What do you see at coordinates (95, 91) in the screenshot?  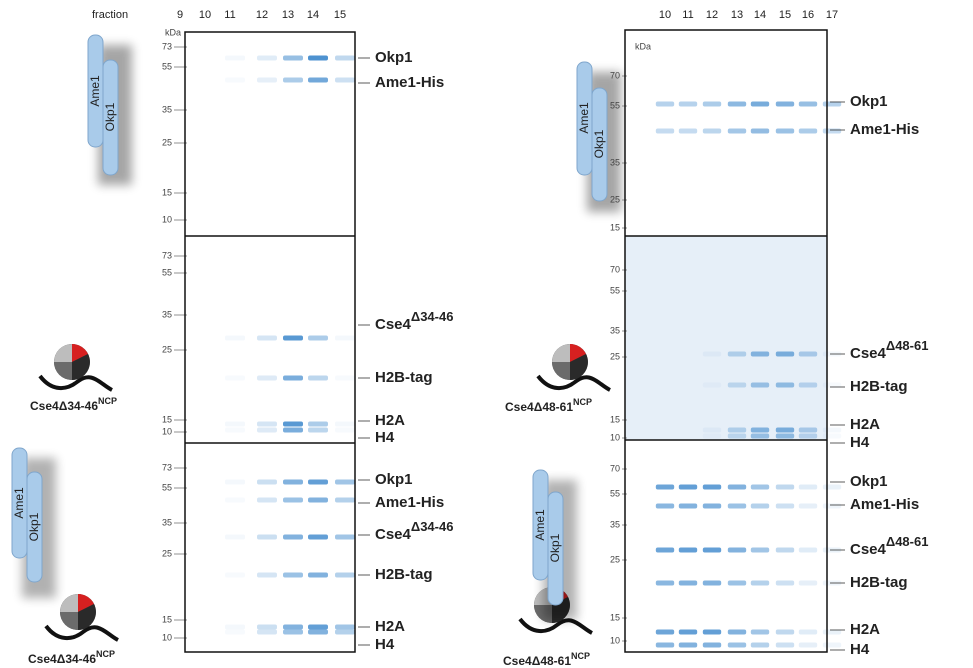 I see `ame1-label: Ame1` at bounding box center [95, 91].